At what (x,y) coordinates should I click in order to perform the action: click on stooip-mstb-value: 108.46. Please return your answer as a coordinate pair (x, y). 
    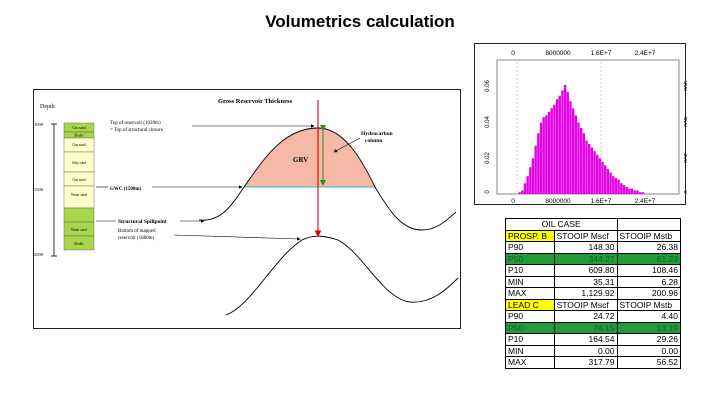
    Looking at the image, I should click on (649, 270).